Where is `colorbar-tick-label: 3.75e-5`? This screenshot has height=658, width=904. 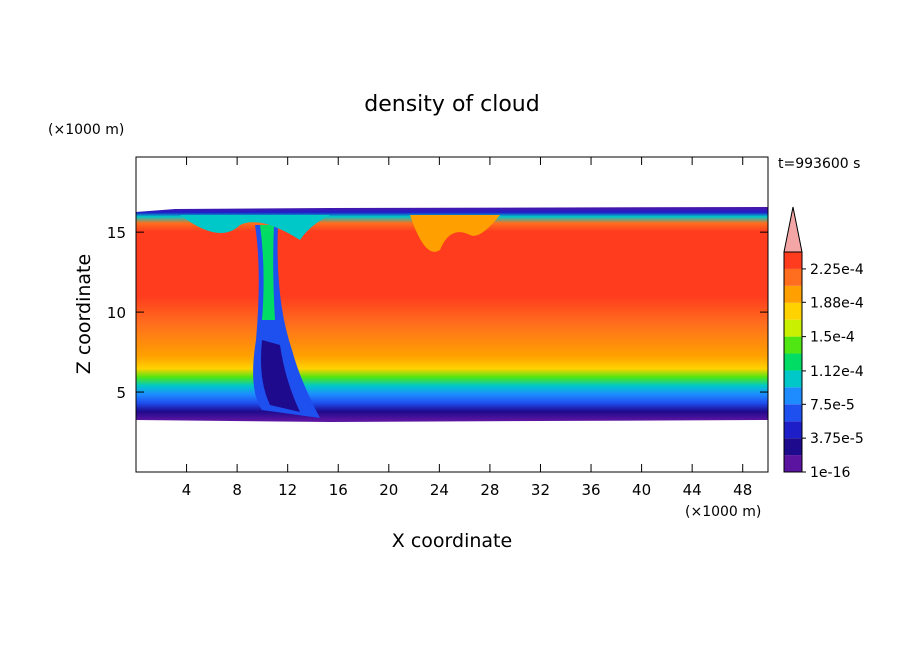
colorbar-tick-label: 3.75e-5 is located at coordinates (837, 439).